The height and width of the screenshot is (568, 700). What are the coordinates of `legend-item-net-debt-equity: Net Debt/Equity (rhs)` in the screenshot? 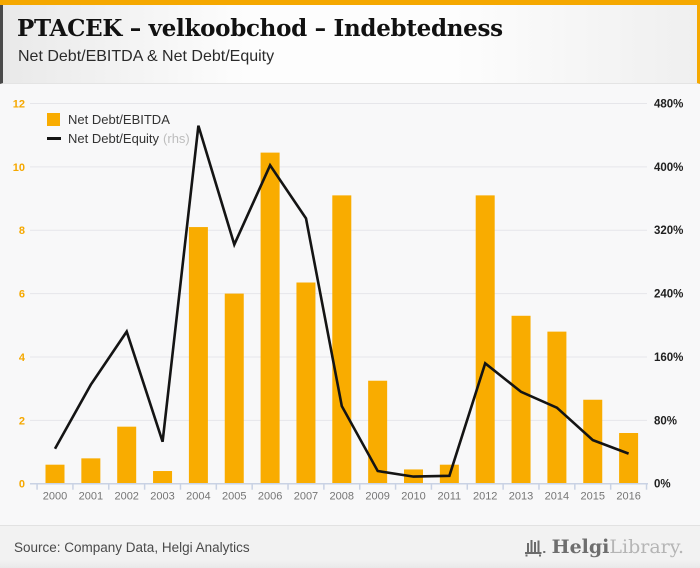 It's located at (118, 138).